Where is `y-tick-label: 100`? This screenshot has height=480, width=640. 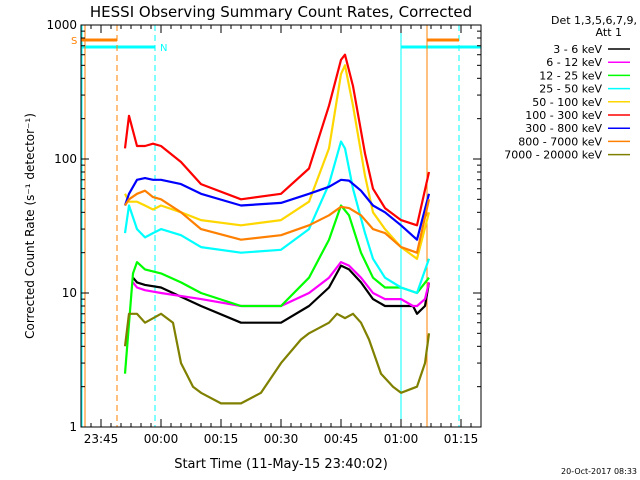 y-tick-label: 100 is located at coordinates (65, 159).